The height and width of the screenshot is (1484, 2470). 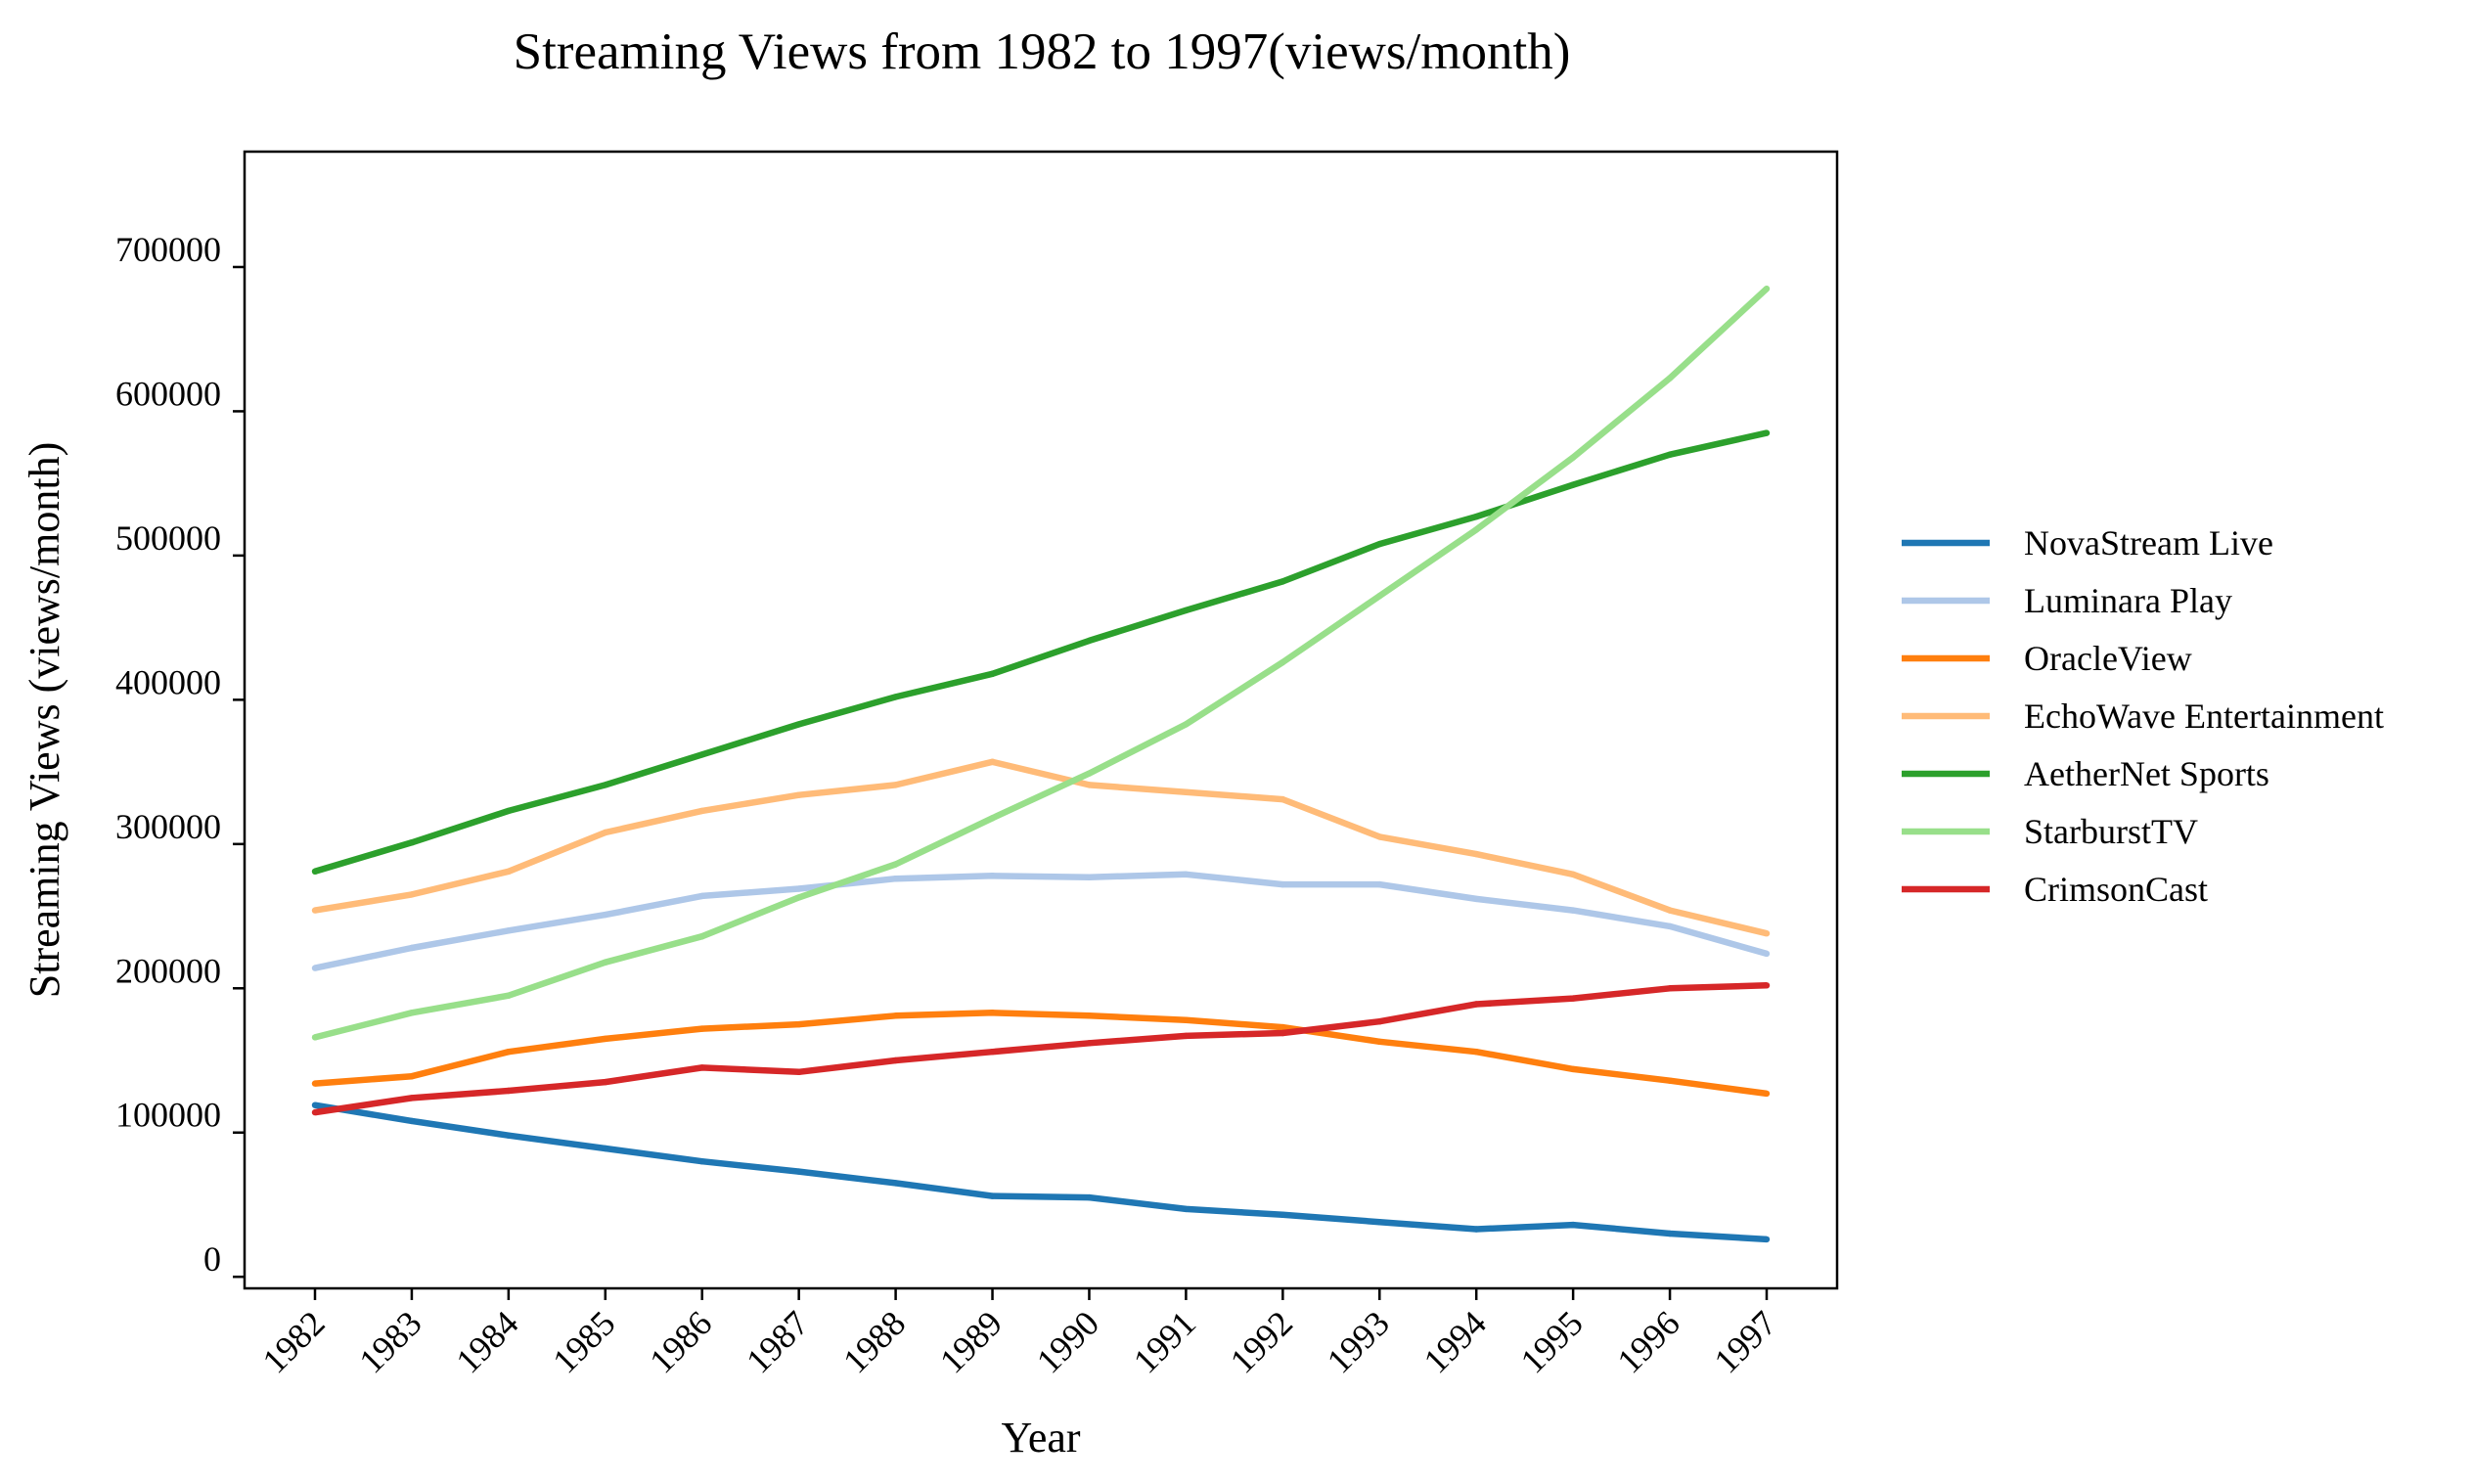 What do you see at coordinates (1476, 516) in the screenshot?
I see `data-point-aethernet-sports-1994` at bounding box center [1476, 516].